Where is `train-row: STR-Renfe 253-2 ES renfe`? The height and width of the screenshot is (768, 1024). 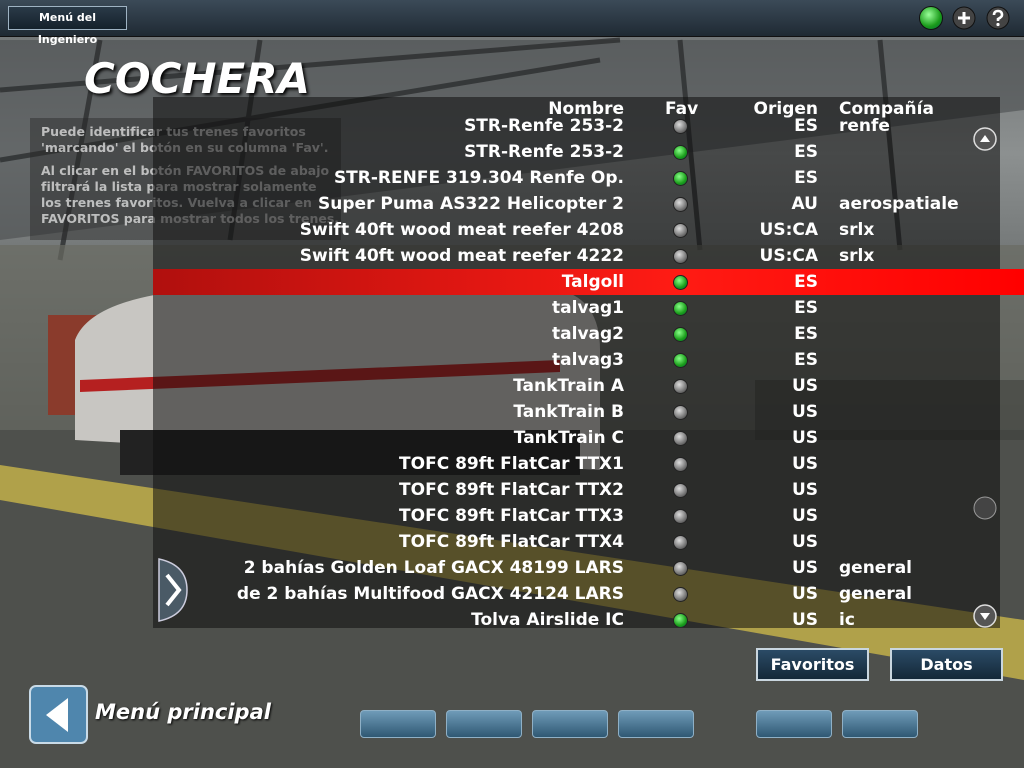 train-row: STR-Renfe 253-2 ES renfe is located at coordinates (588, 128).